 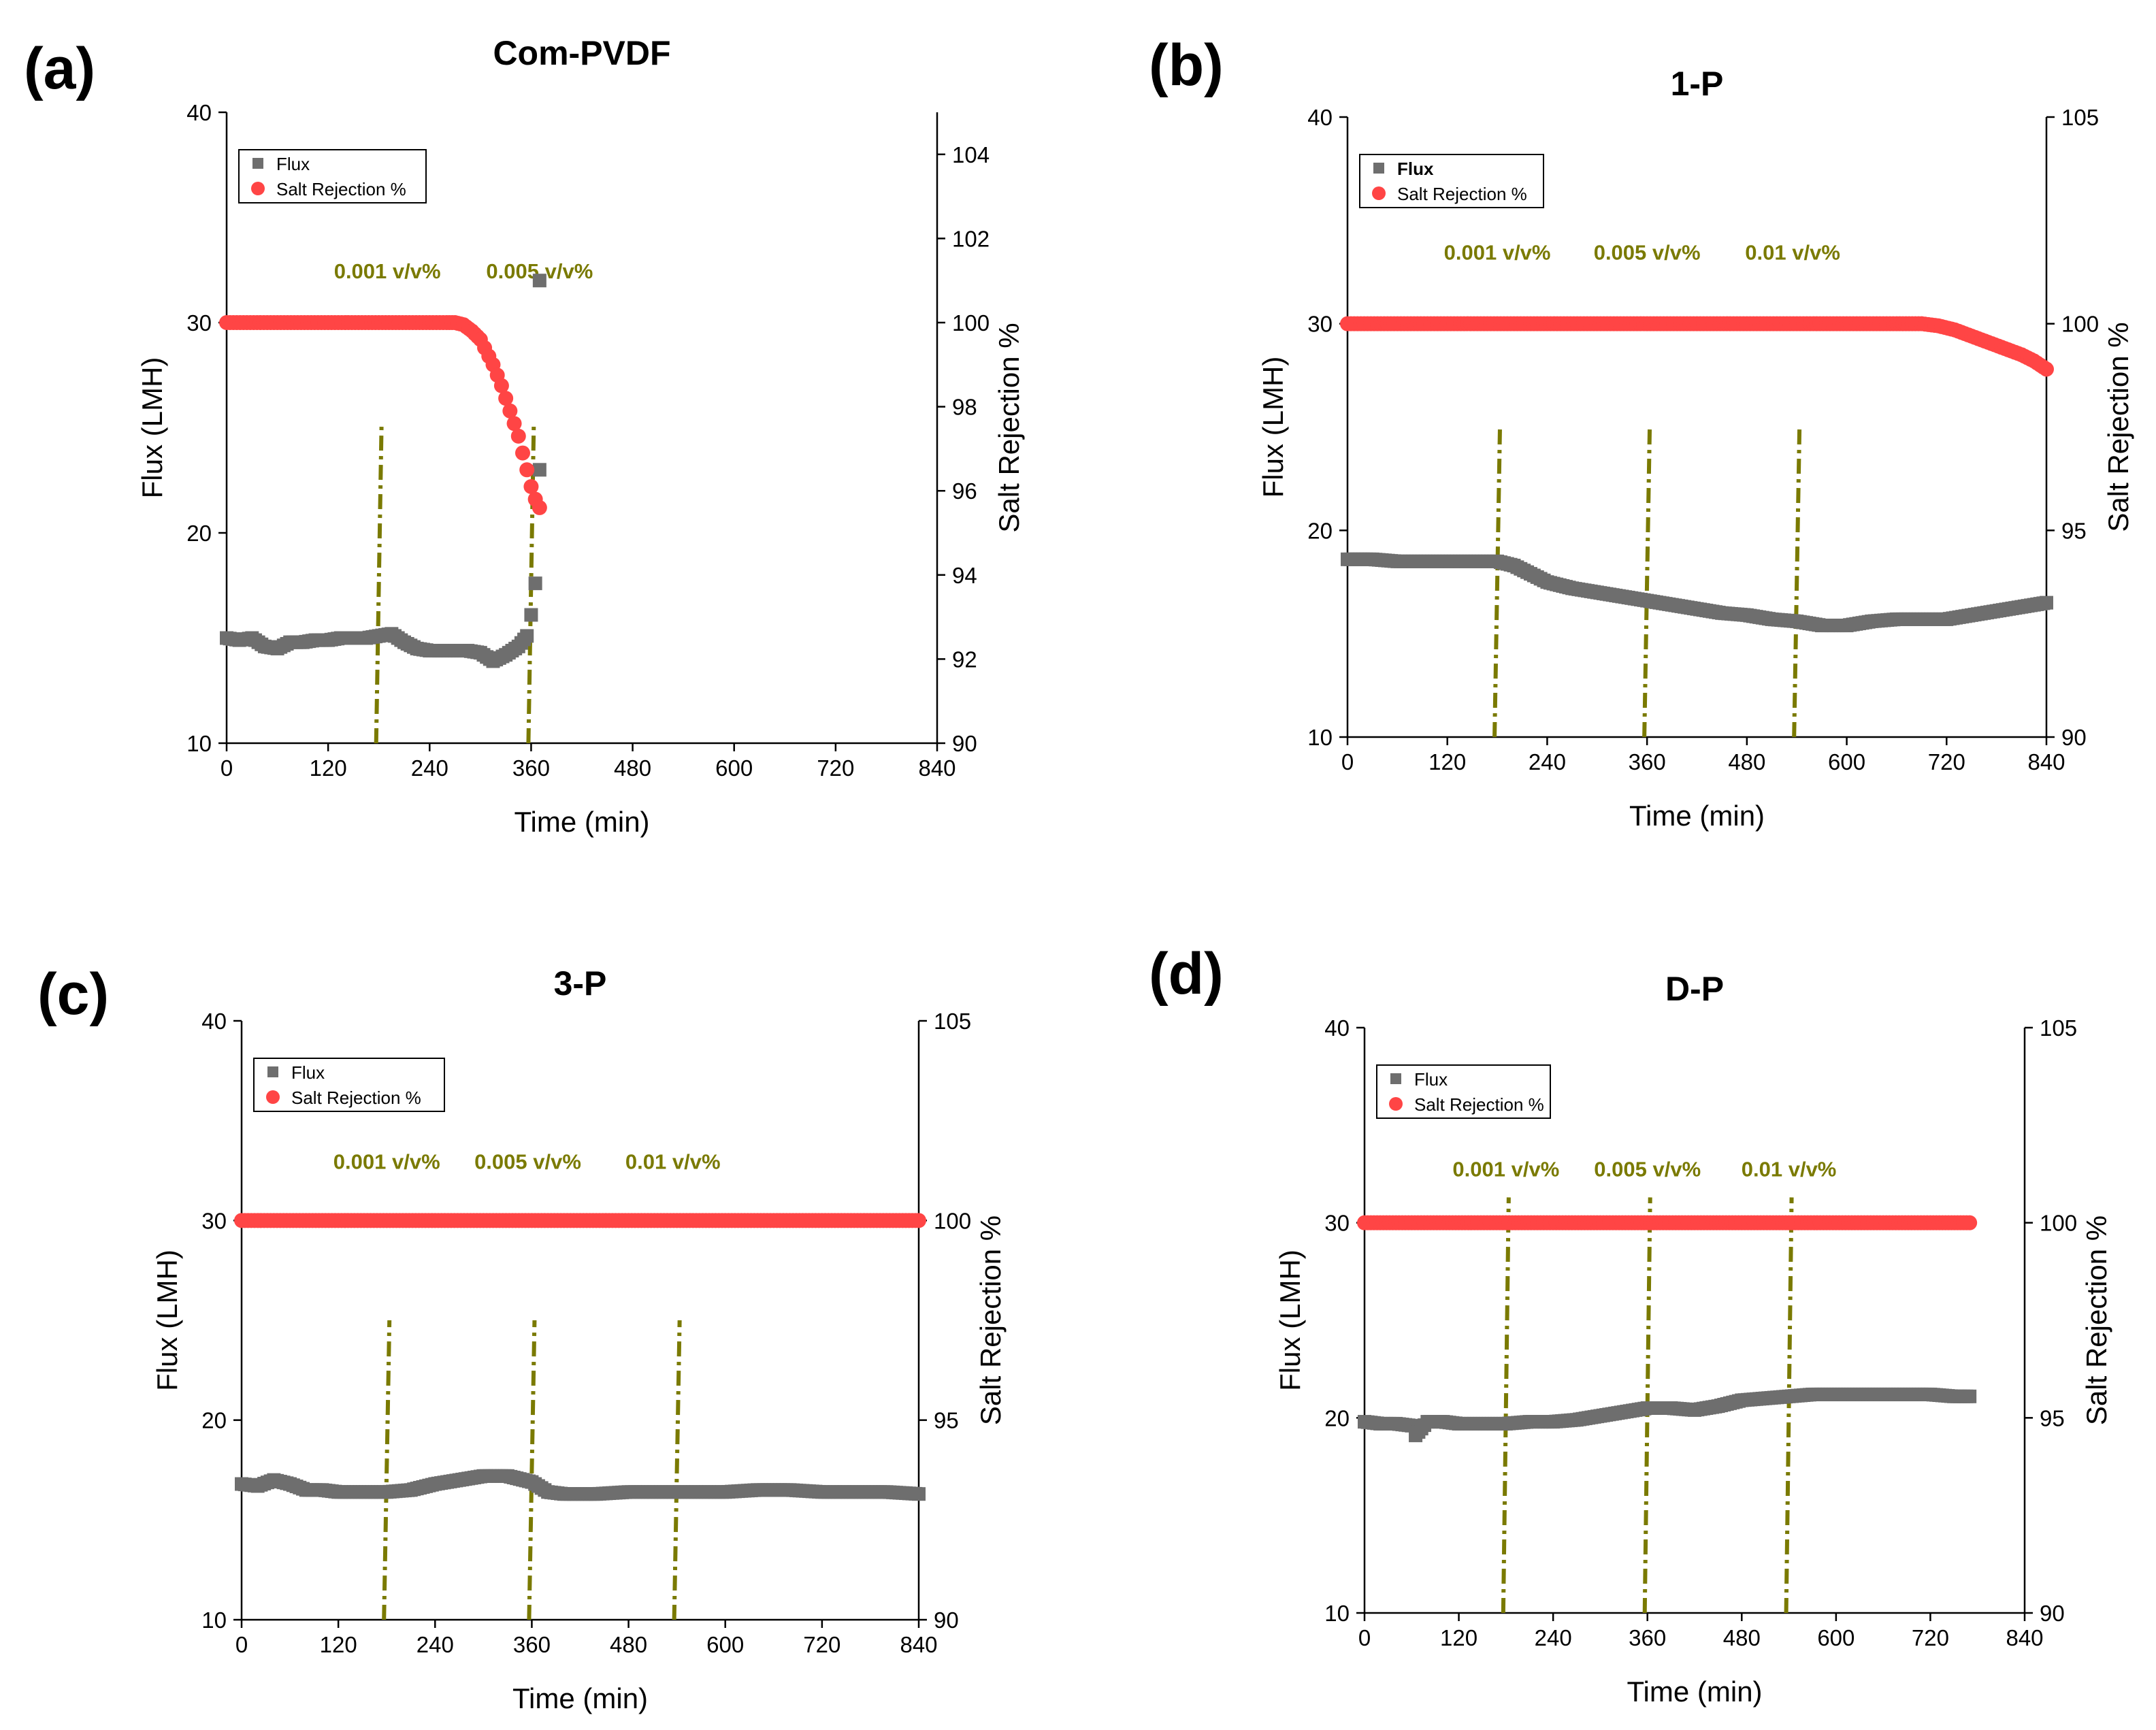 What do you see at coordinates (2047, 369) in the screenshot?
I see `panel-b-rejection-point` at bounding box center [2047, 369].